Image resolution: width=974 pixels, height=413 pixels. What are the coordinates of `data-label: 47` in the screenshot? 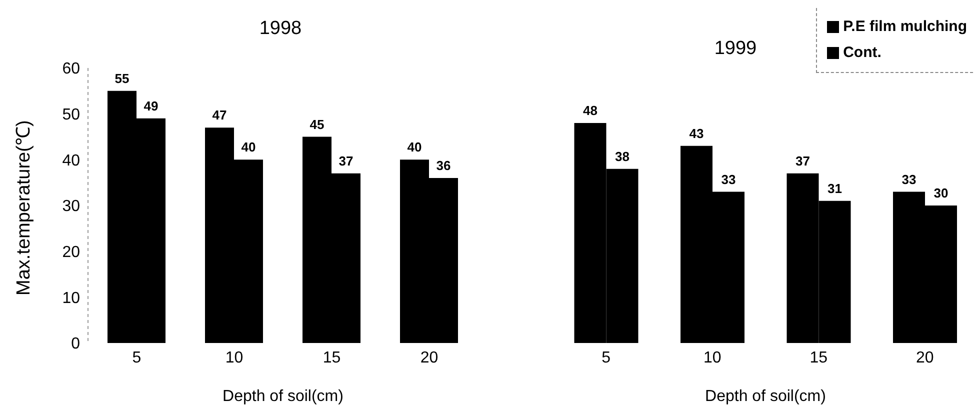 It's located at (219, 115).